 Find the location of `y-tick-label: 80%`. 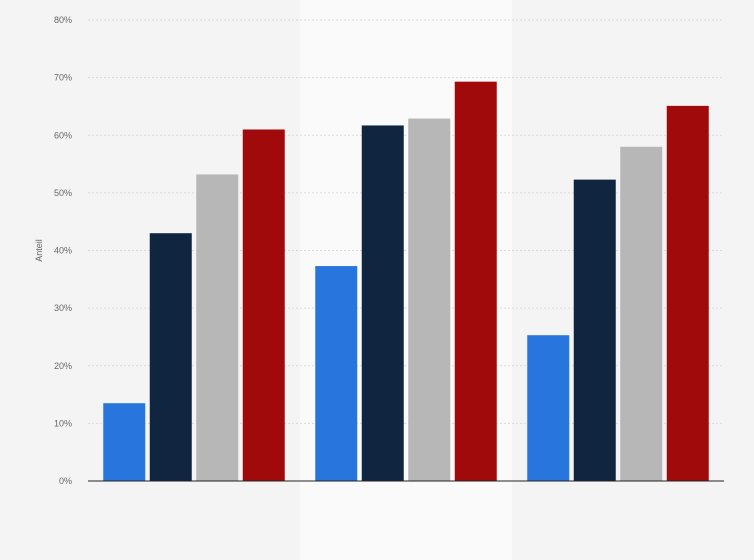

y-tick-label: 80% is located at coordinates (63, 20).